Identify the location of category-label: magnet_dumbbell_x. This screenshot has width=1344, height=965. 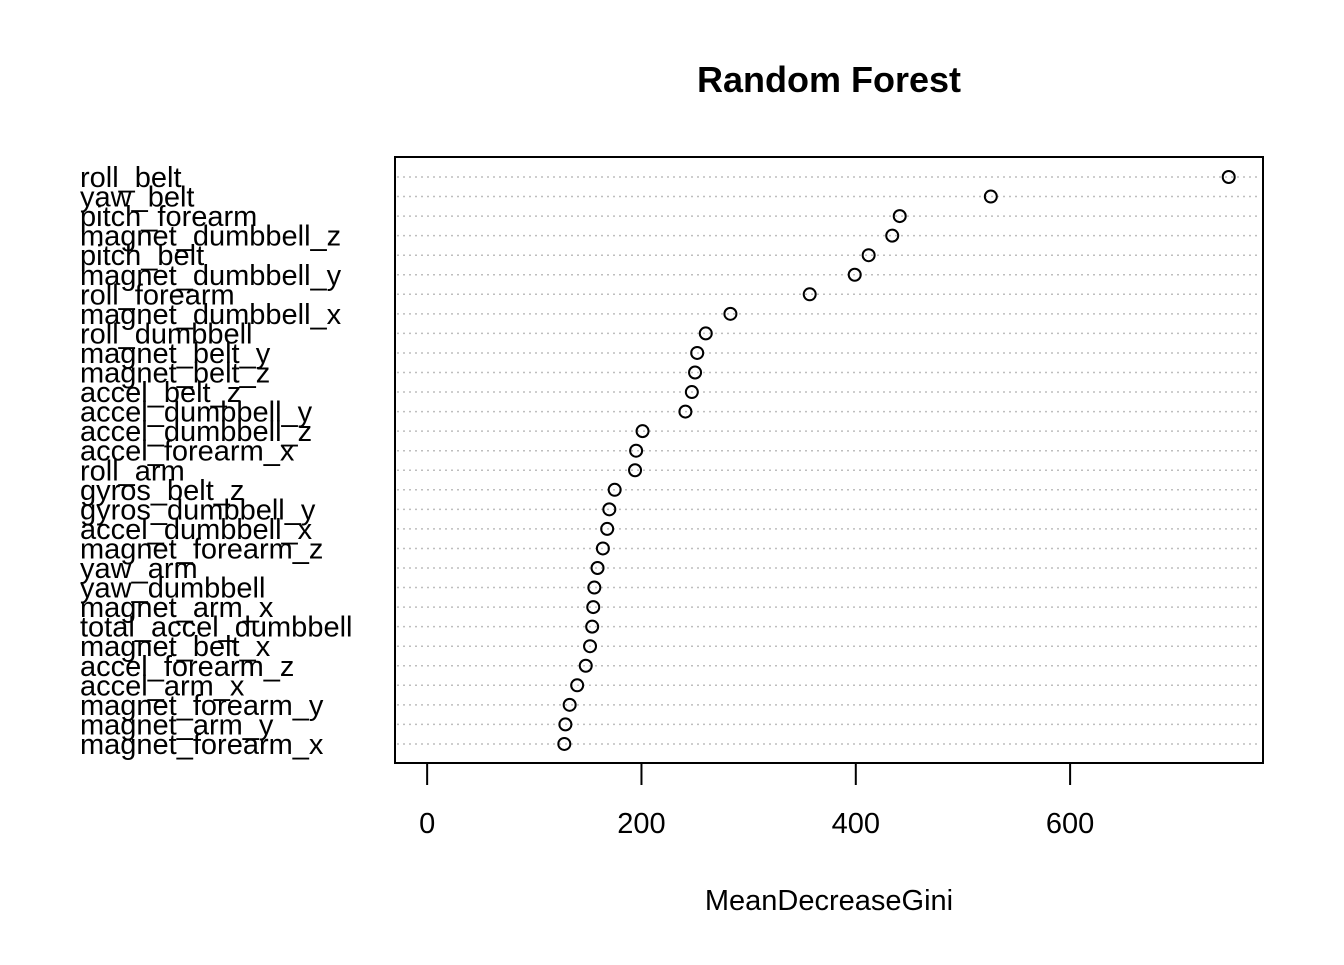
(211, 315).